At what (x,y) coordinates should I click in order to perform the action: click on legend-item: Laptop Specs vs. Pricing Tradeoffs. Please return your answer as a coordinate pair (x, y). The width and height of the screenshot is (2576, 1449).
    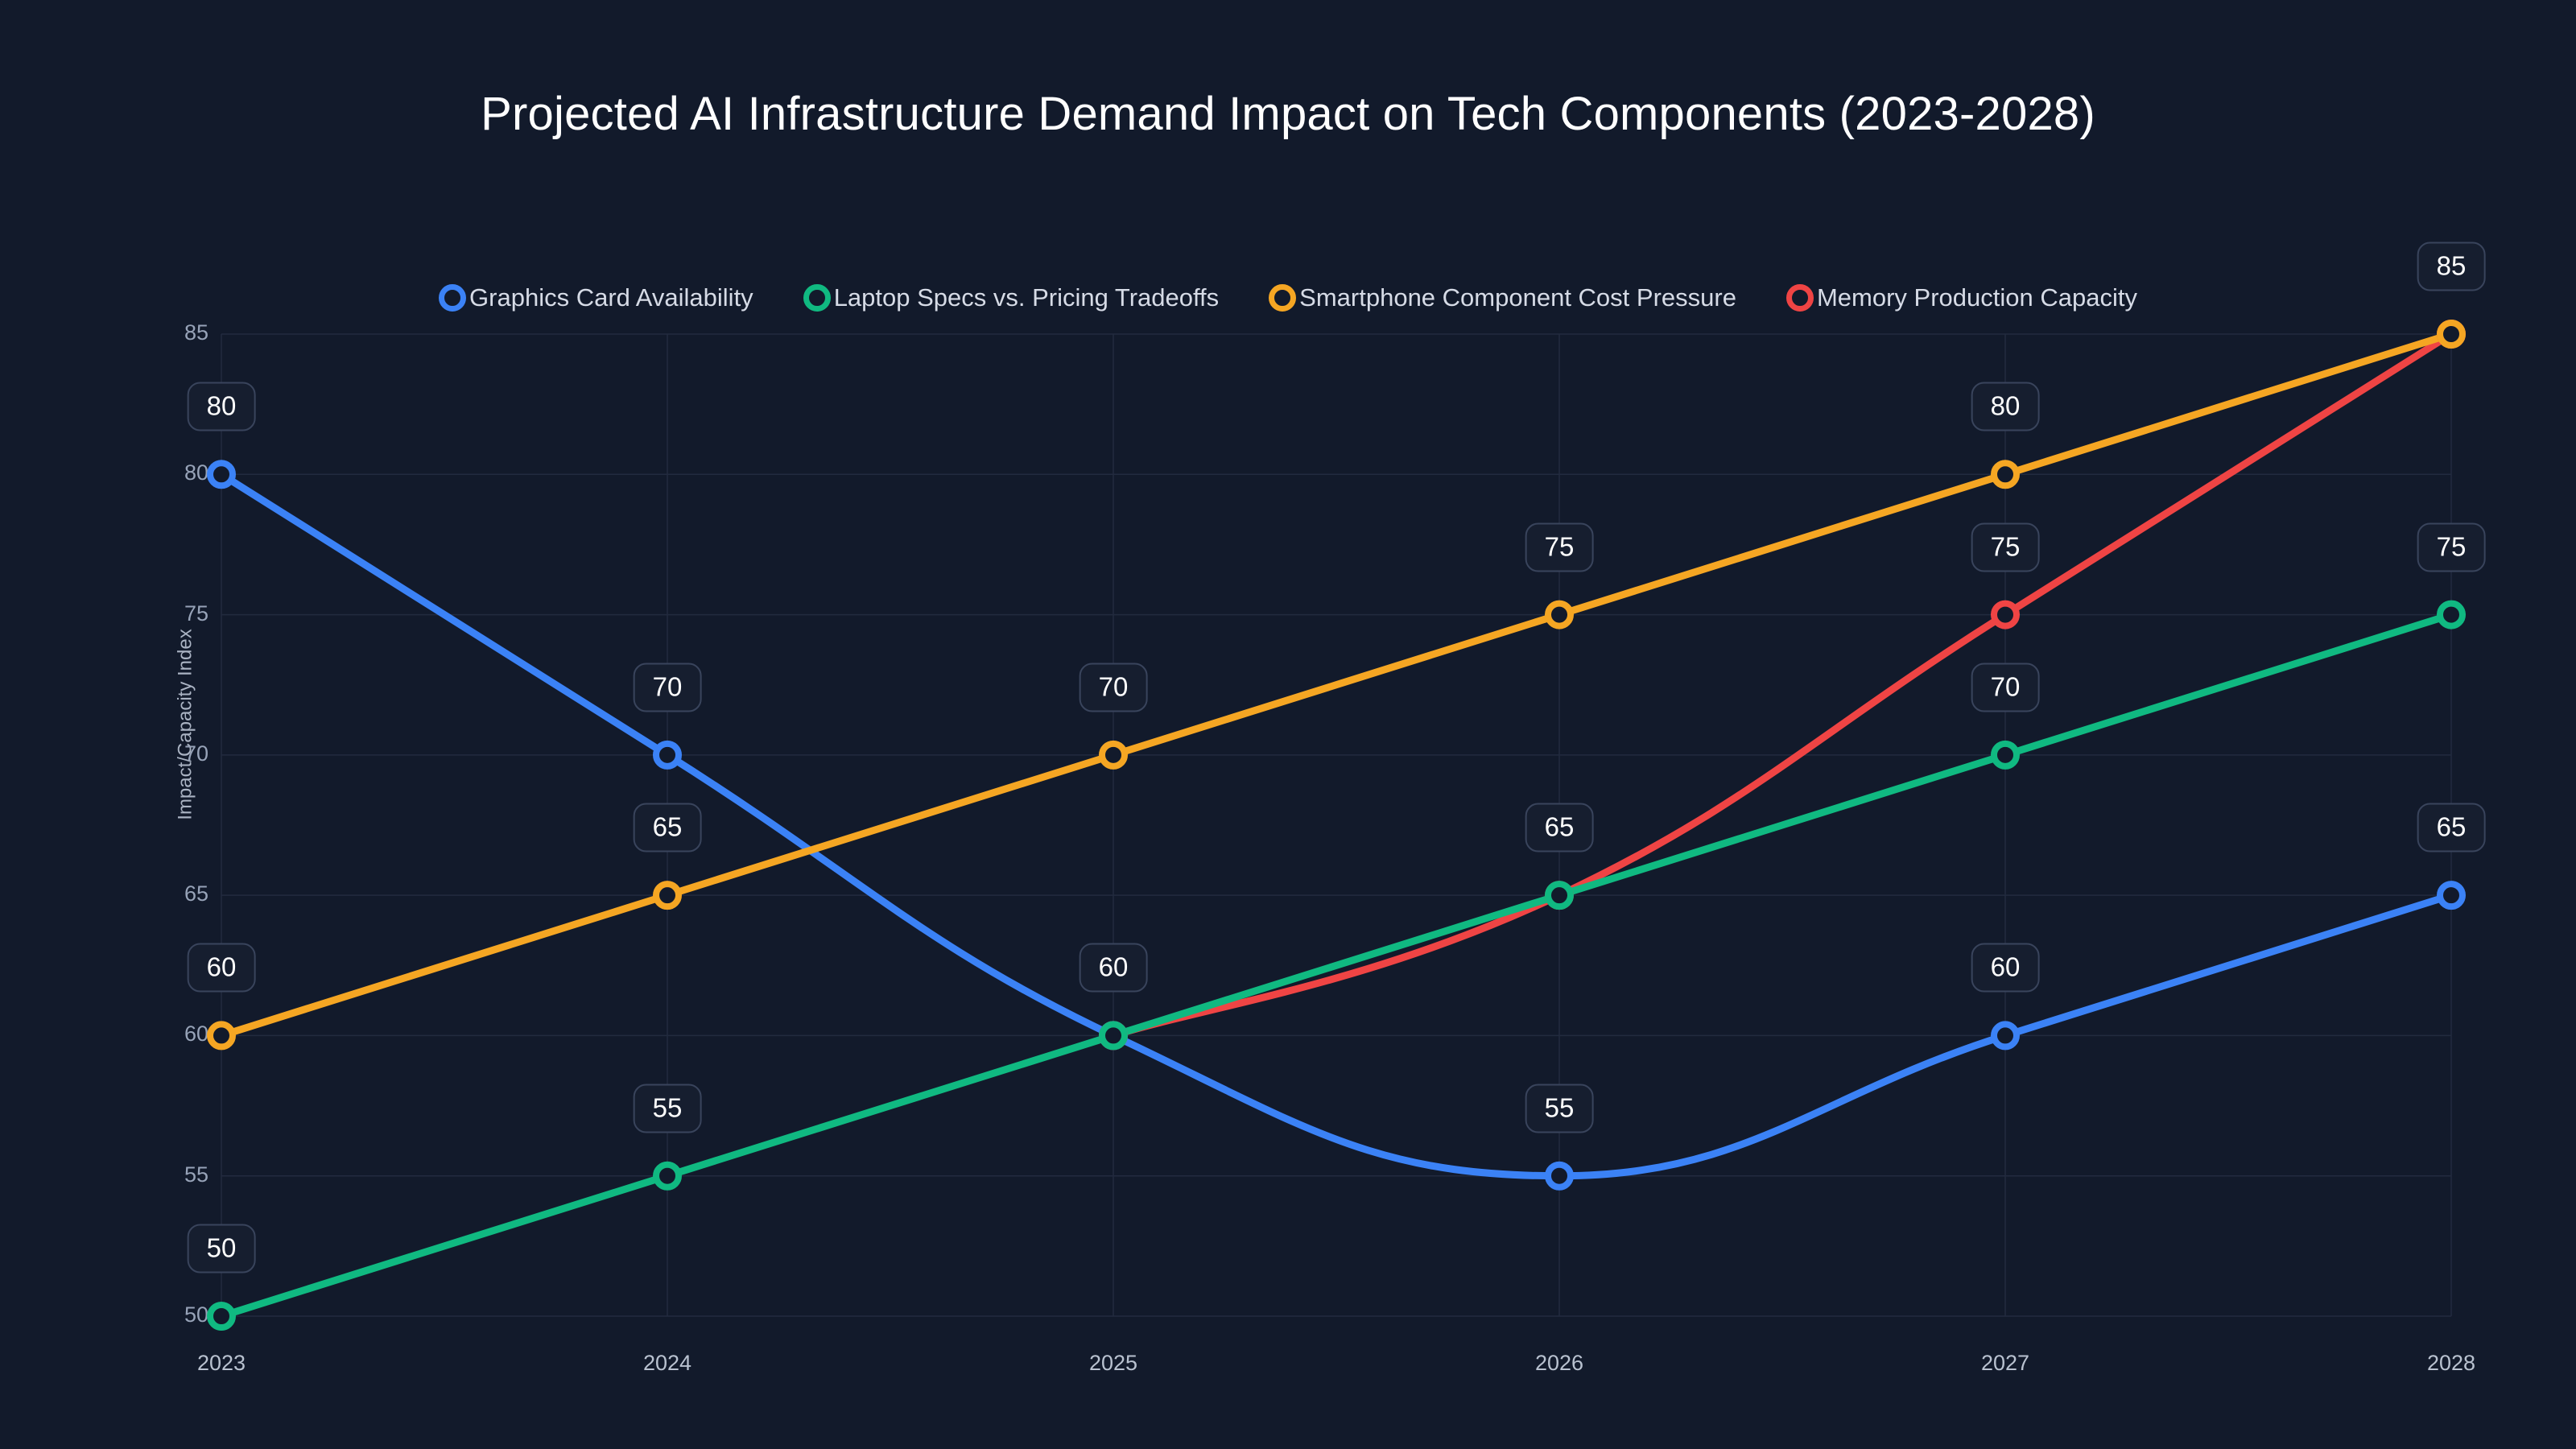
    Looking at the image, I should click on (1011, 297).